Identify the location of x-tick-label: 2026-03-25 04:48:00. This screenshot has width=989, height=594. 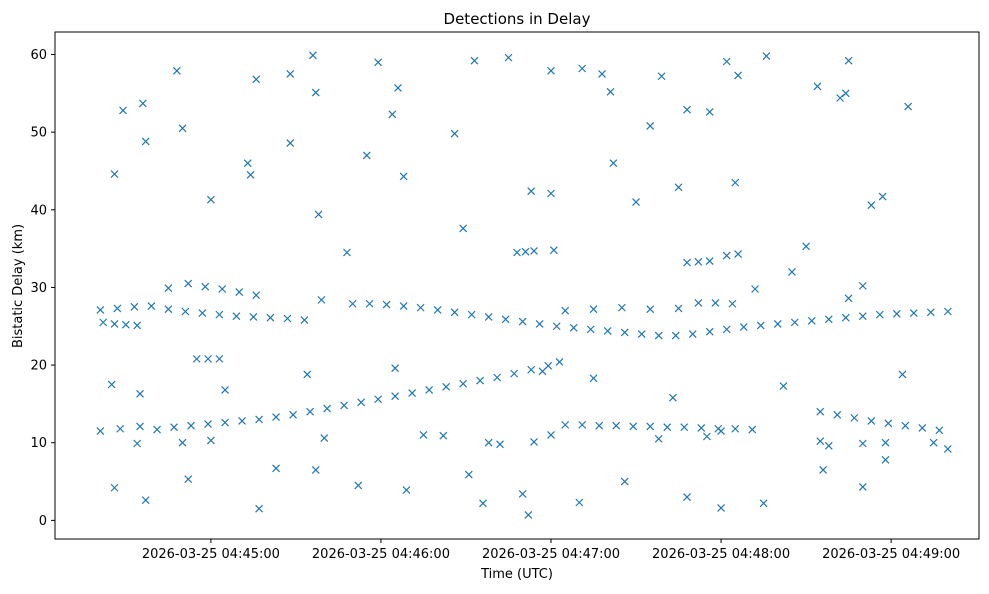
(721, 554).